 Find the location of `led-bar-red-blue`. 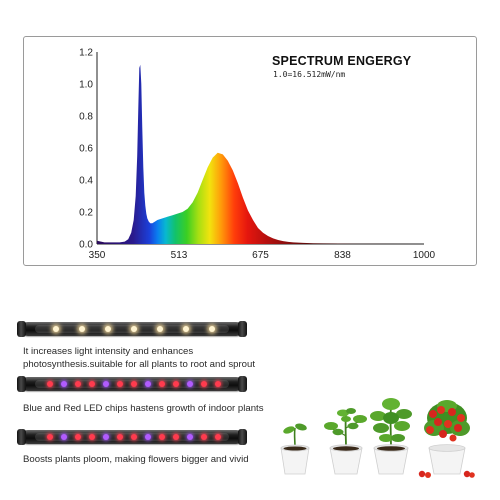

led-bar-red-blue is located at coordinates (132, 384).